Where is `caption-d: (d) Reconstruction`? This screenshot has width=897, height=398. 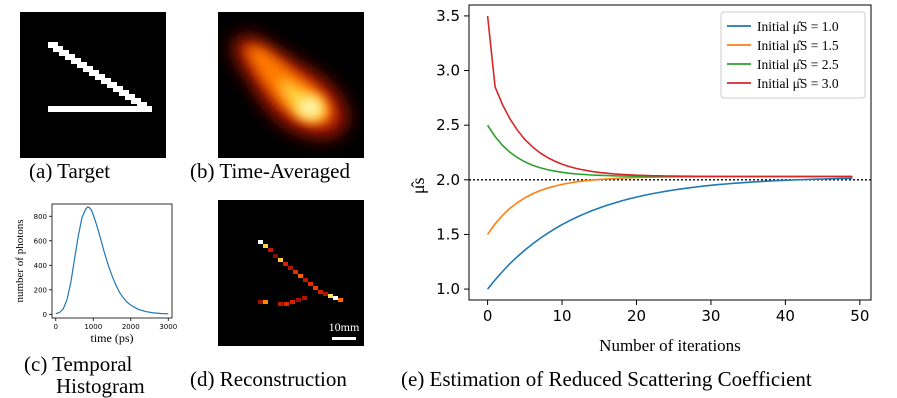 caption-d: (d) Reconstruction is located at coordinates (268, 379).